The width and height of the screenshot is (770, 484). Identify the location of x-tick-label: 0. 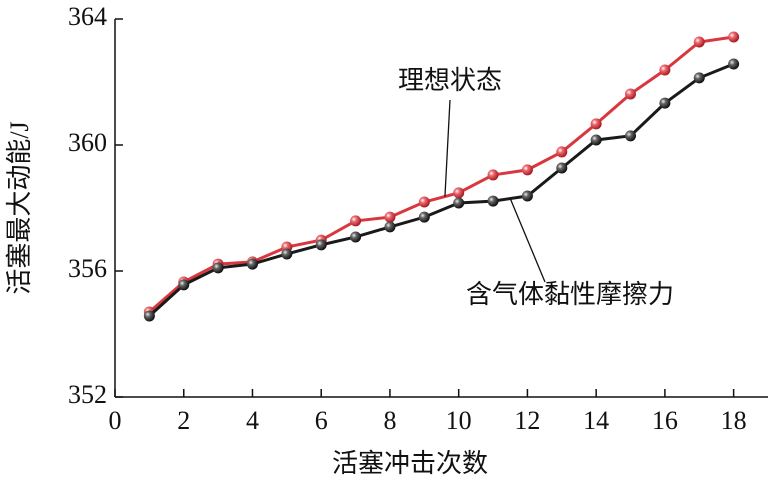
(115, 420).